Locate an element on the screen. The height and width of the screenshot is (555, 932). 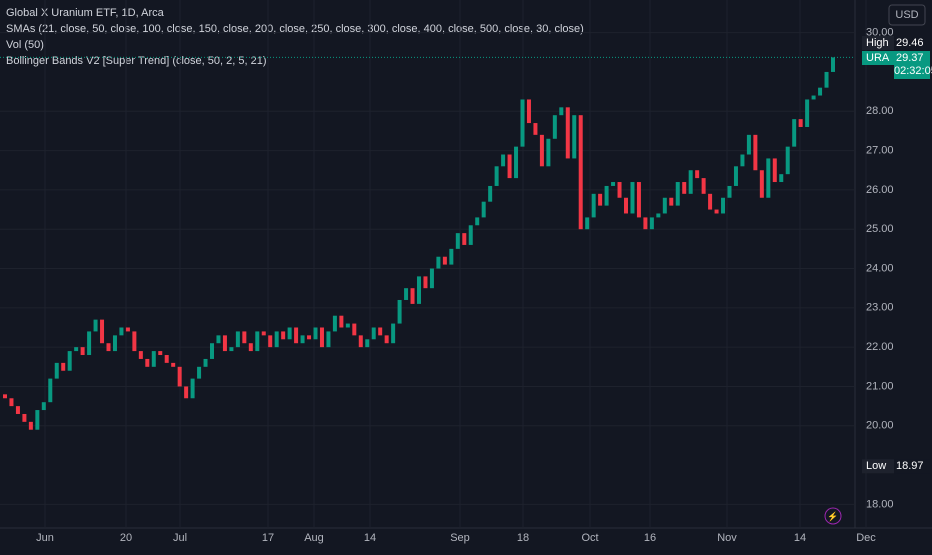
price-label: 24.00 is located at coordinates (880, 268).